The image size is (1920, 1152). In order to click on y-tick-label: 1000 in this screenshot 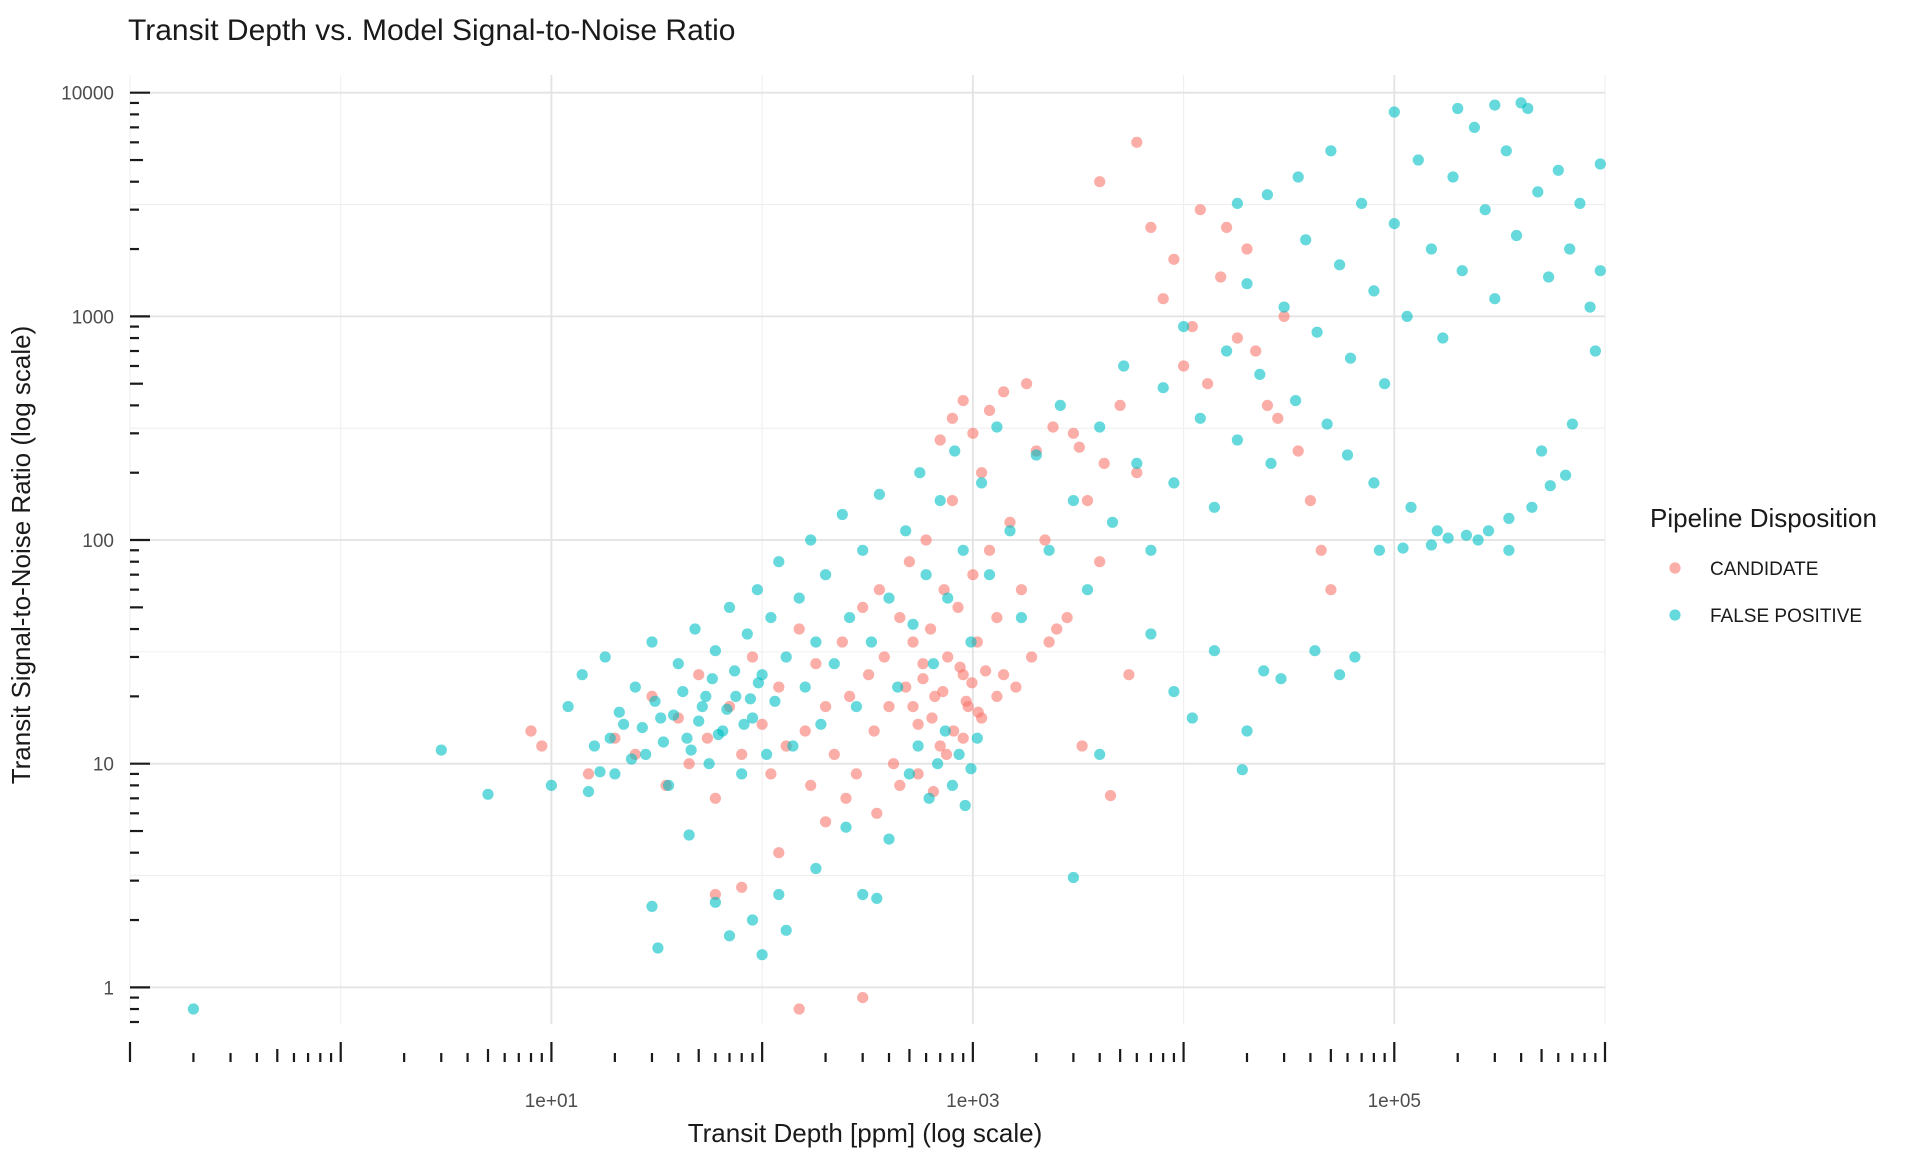, I will do `click(93, 317)`.